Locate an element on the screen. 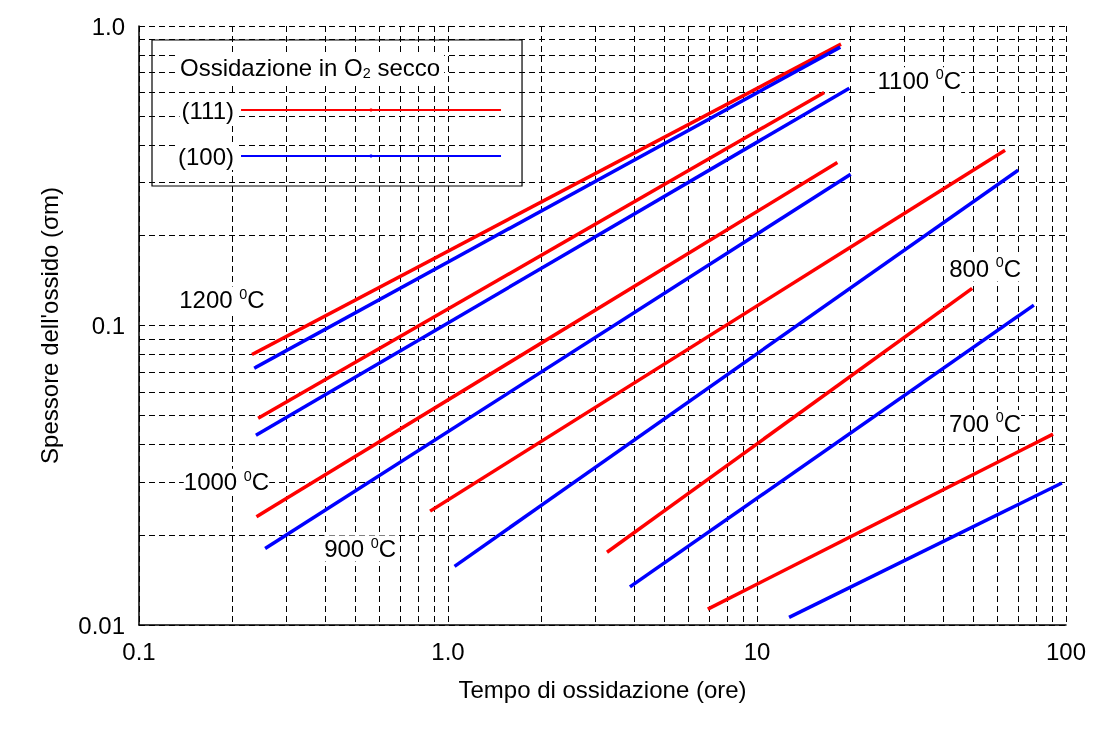  y-axis-title: Spessore dell'ossido (σm) is located at coordinates (49, 325).